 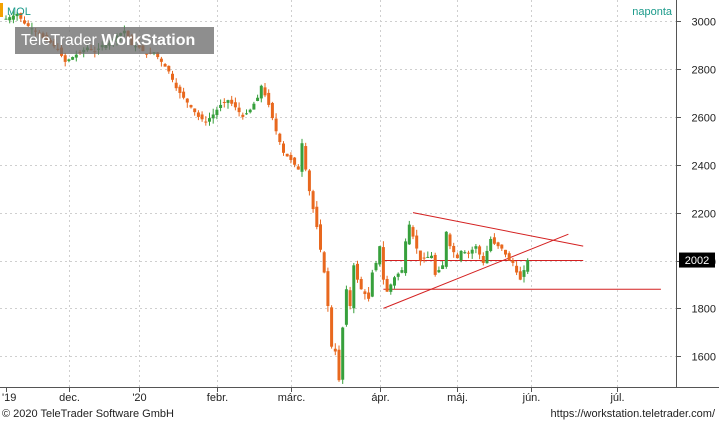 I want to click on y-tick-label: 2400, so click(x=704, y=167).